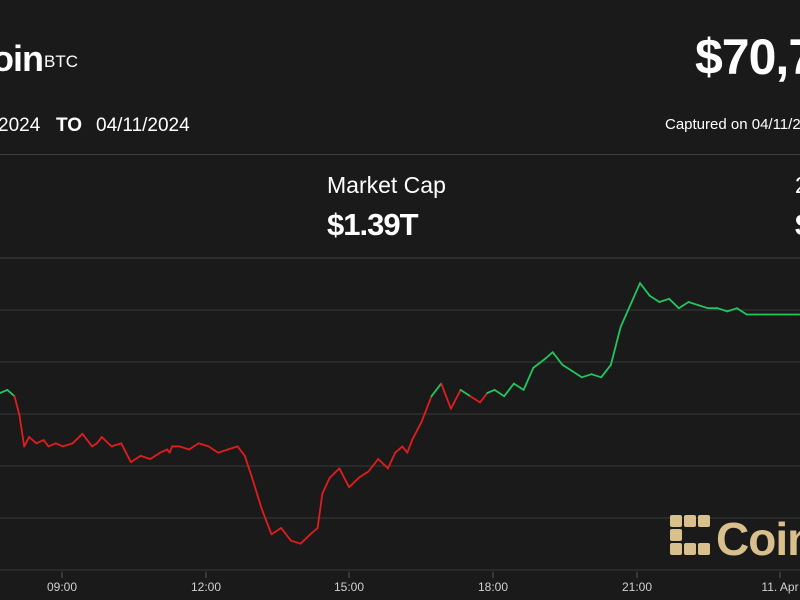  Describe the element at coordinates (732, 124) in the screenshot. I see `captured-timestamp: Captured on 04/11/20` at that location.